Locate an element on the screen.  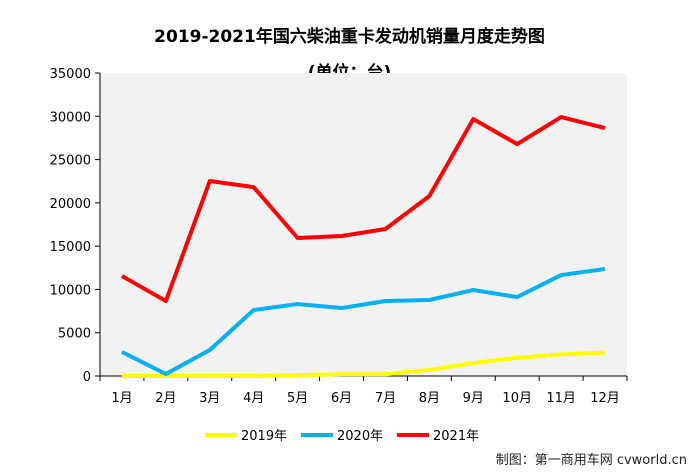
y-tick-label: 30000 is located at coordinates (70, 117).